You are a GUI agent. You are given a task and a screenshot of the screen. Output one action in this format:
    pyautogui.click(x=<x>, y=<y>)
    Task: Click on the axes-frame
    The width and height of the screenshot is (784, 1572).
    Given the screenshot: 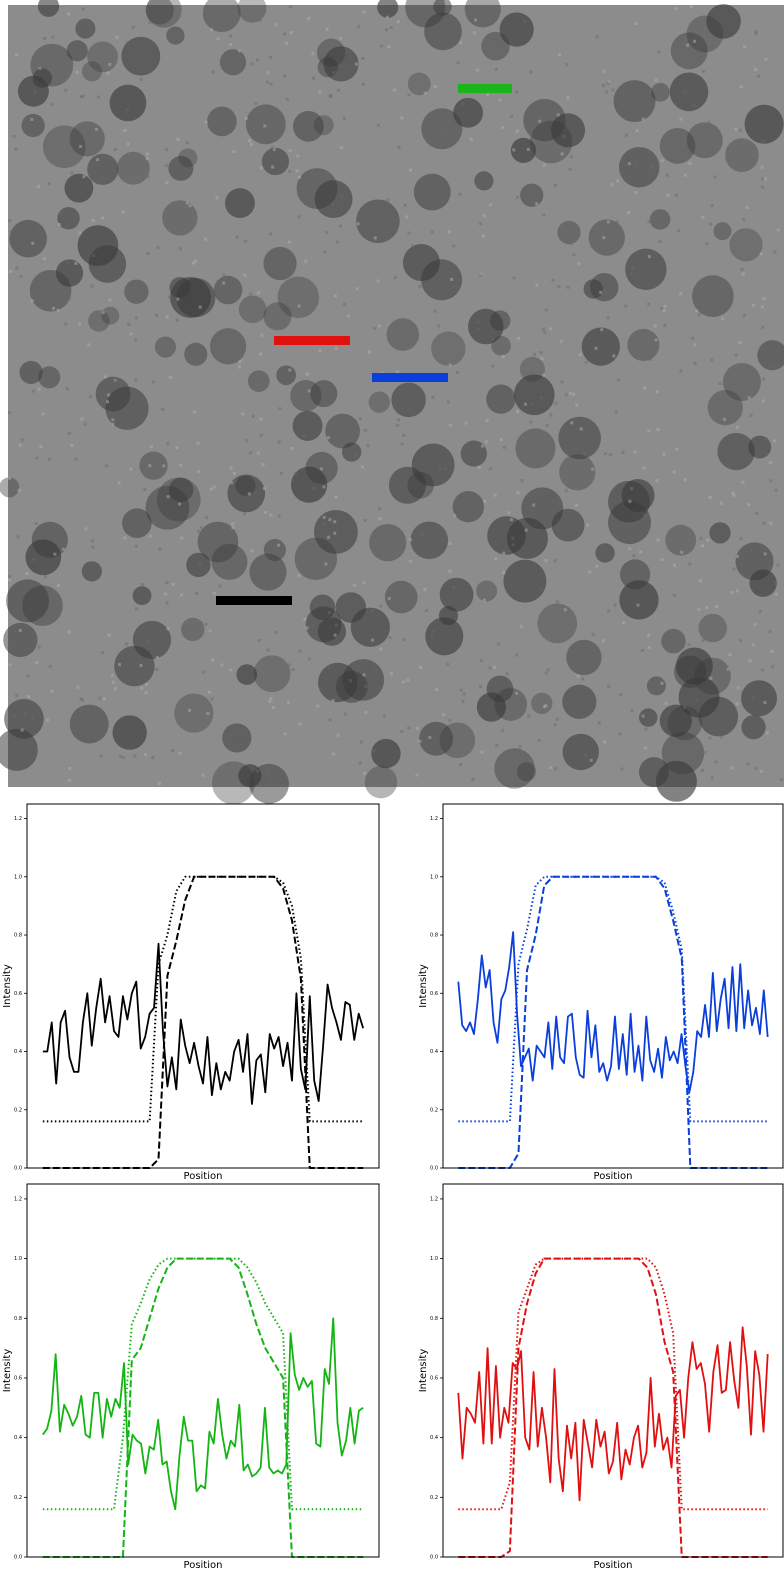 What is the action you would take?
    pyautogui.click(x=613, y=1370)
    